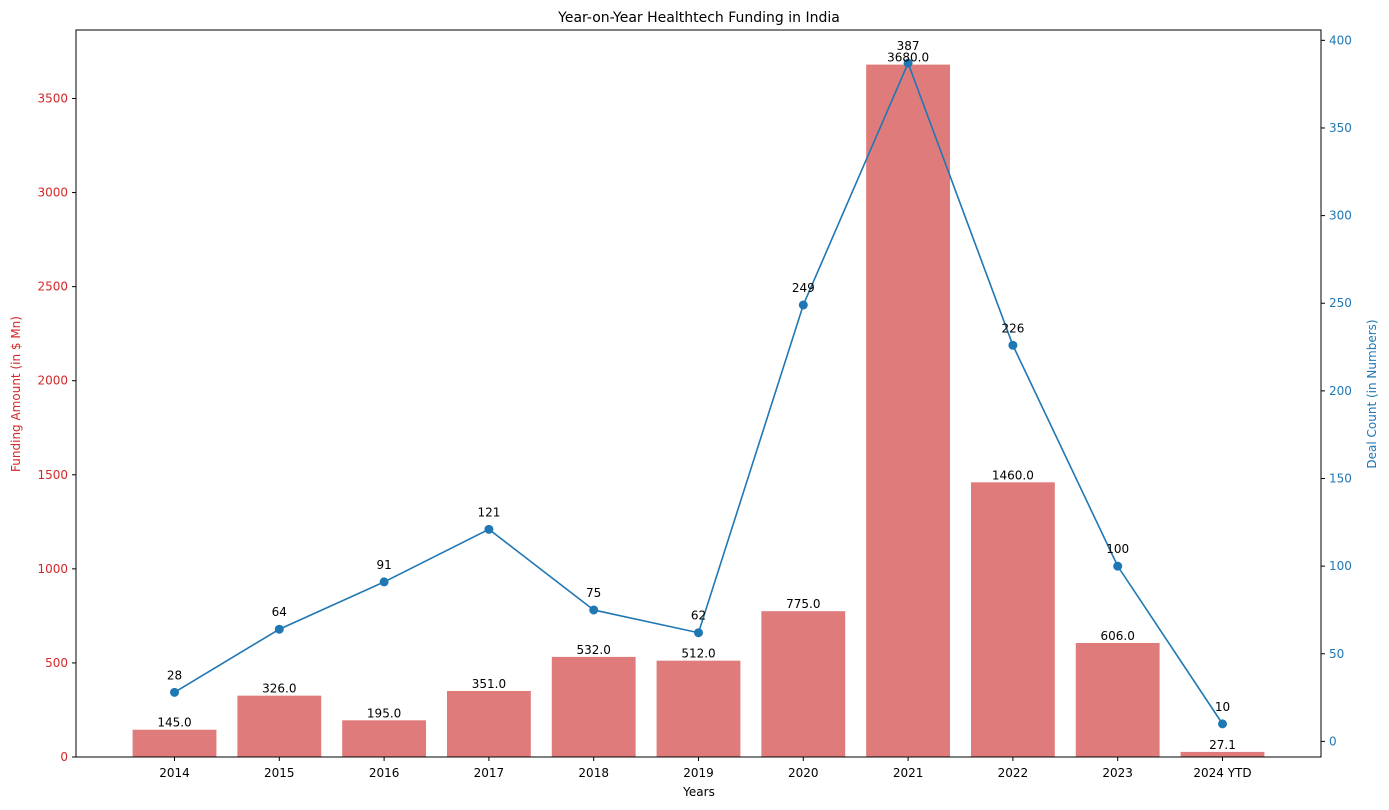 The height and width of the screenshot is (810, 1389). I want to click on x-tick-label: 2023, so click(1117, 773).